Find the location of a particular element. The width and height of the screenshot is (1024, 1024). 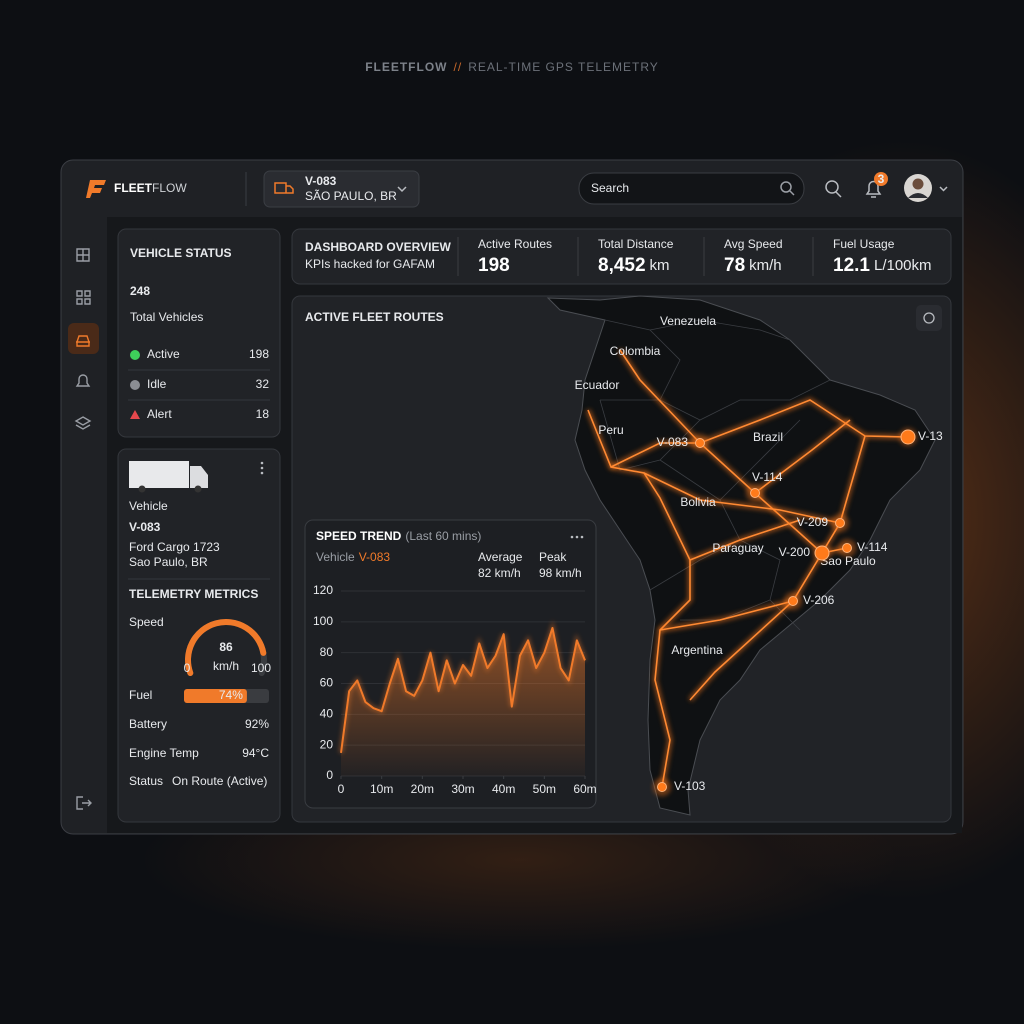

speed-vehicle-line: Vehicle V-083 is located at coordinates (353, 557).